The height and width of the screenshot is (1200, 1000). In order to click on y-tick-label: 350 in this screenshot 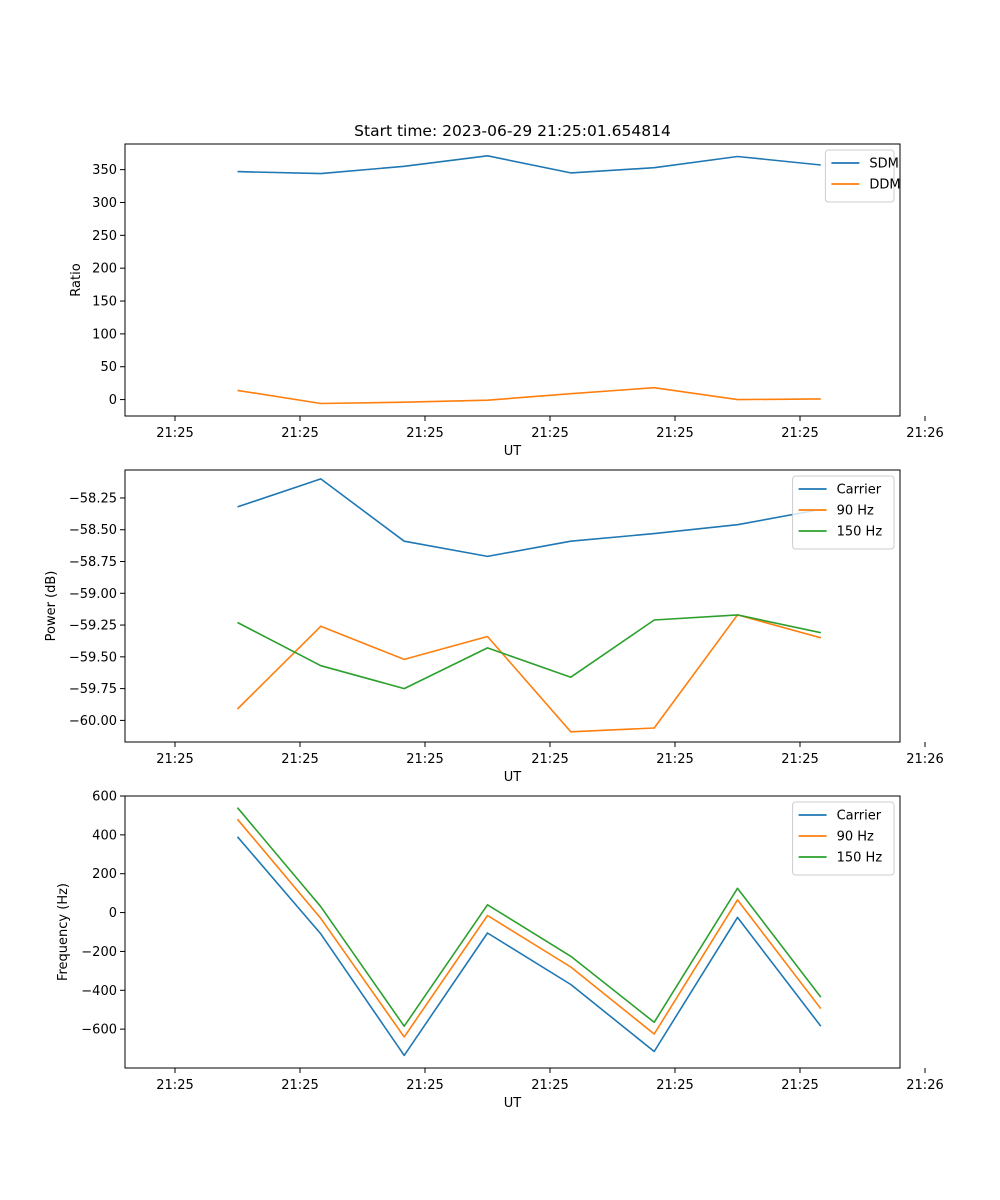, I will do `click(104, 170)`.